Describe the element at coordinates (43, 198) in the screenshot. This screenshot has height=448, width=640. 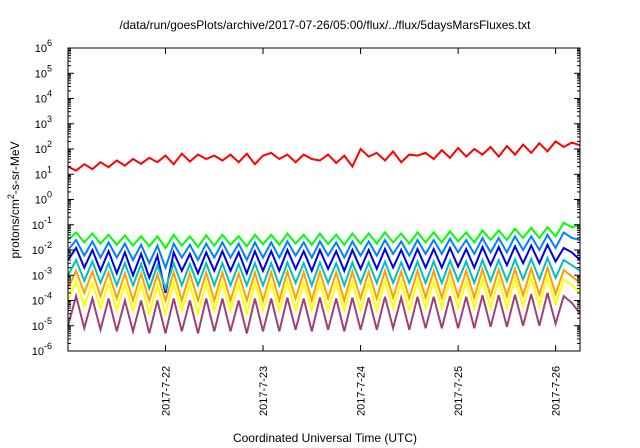
I see `y-tick-label: 10⁰` at that location.